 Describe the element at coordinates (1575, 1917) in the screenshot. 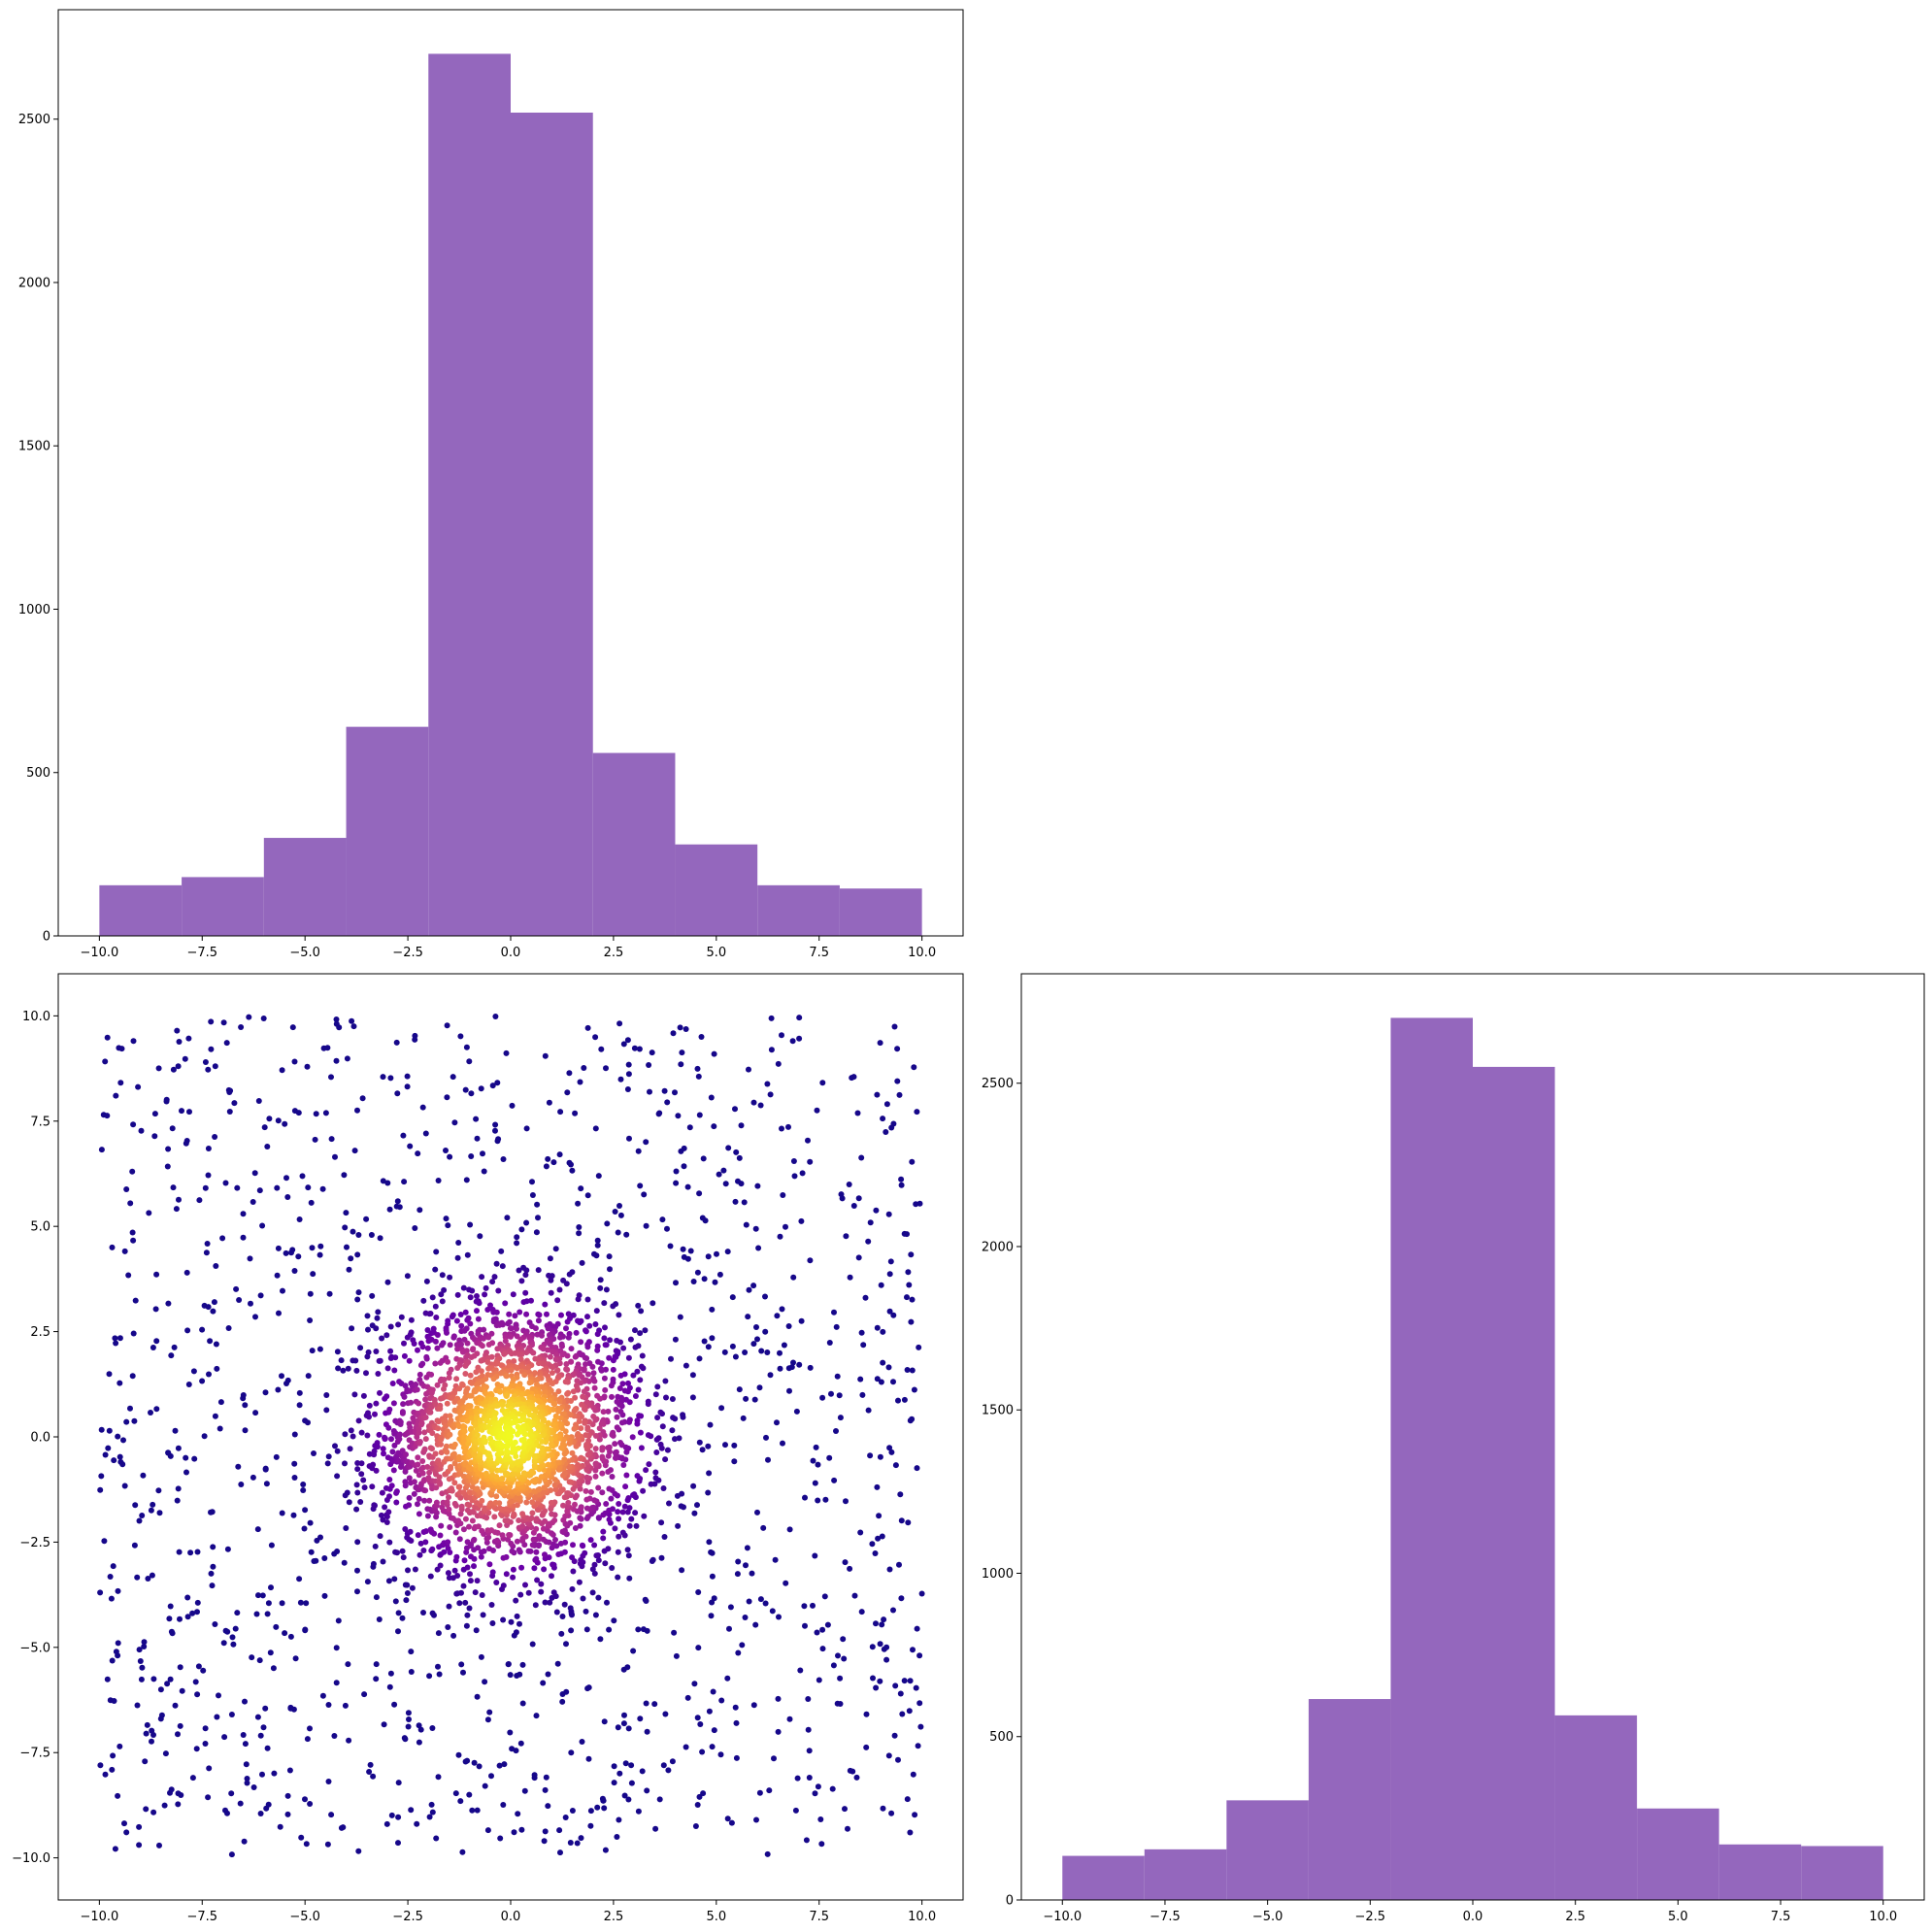

I see `x-tick-label: 2.5` at that location.